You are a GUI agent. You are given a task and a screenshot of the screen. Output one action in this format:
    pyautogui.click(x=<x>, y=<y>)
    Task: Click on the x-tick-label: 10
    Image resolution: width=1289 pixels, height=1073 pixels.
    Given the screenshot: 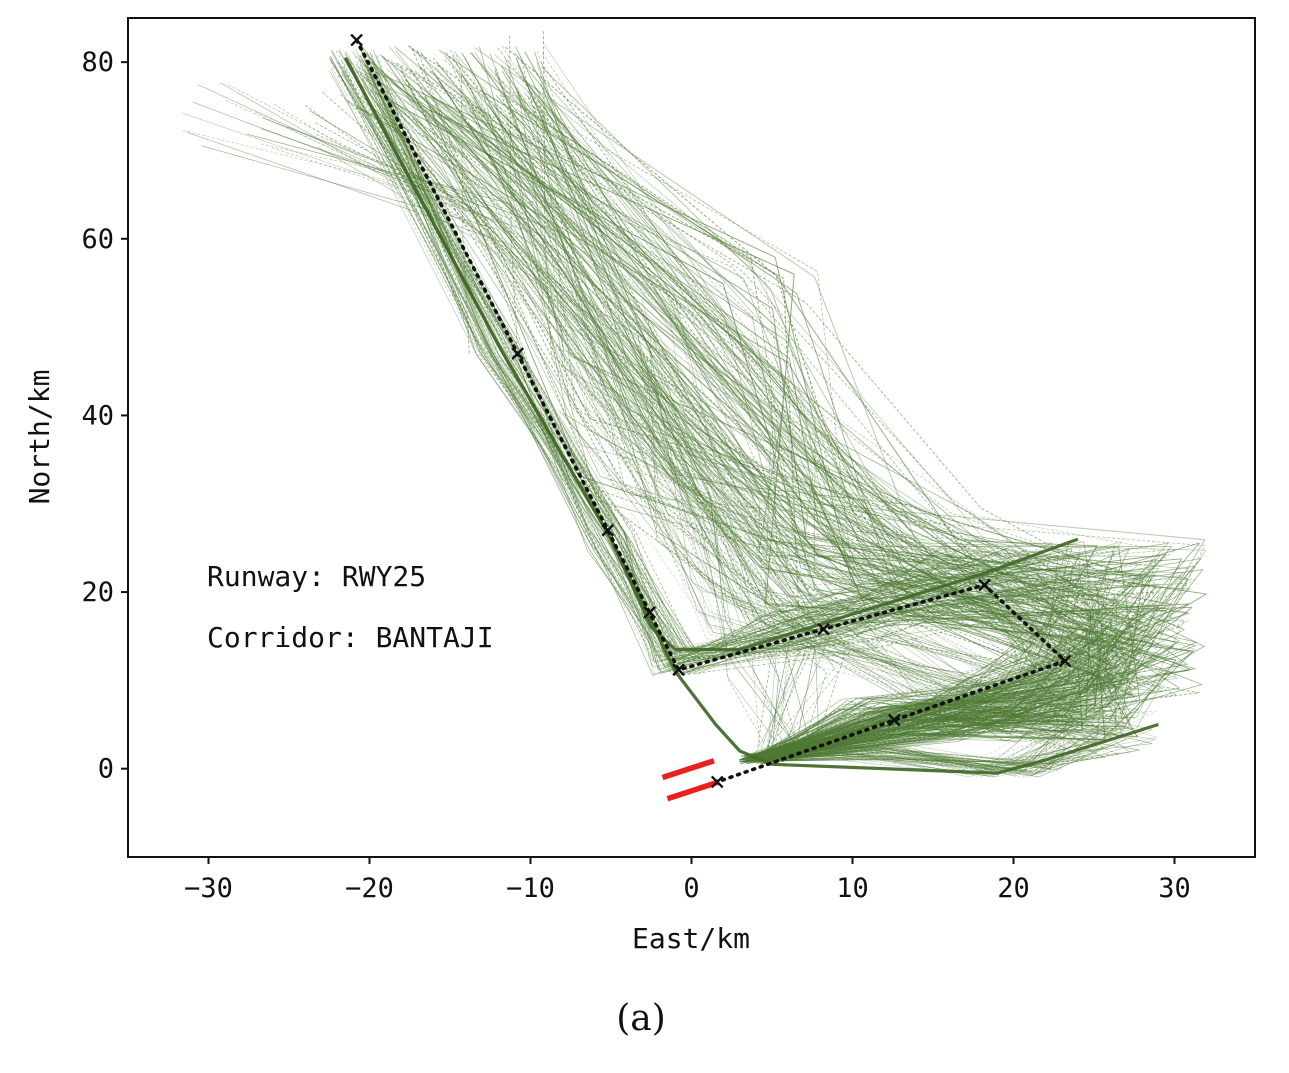 What is the action you would take?
    pyautogui.click(x=852, y=888)
    